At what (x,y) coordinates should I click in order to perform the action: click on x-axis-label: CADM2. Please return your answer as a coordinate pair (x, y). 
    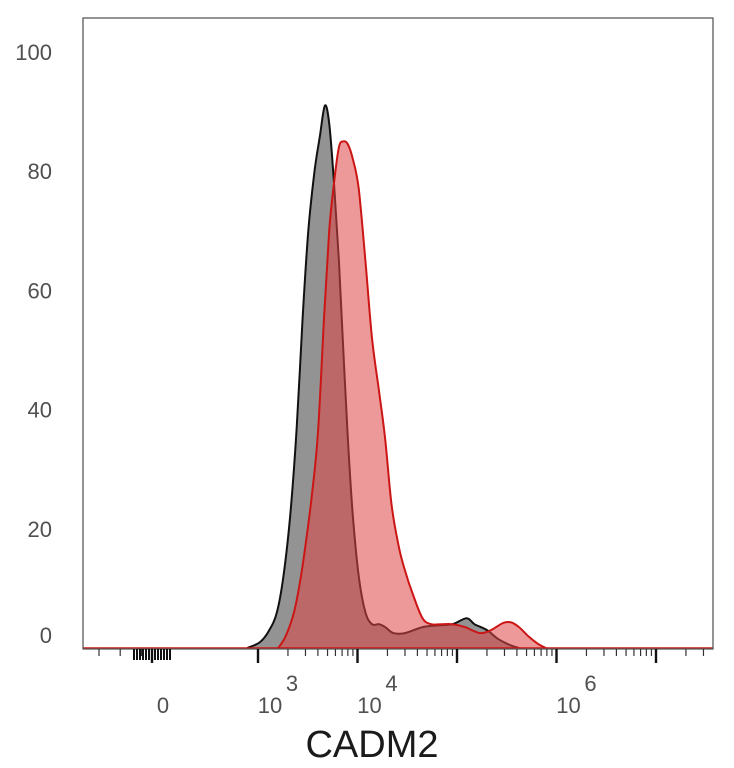
    Looking at the image, I should click on (371, 745).